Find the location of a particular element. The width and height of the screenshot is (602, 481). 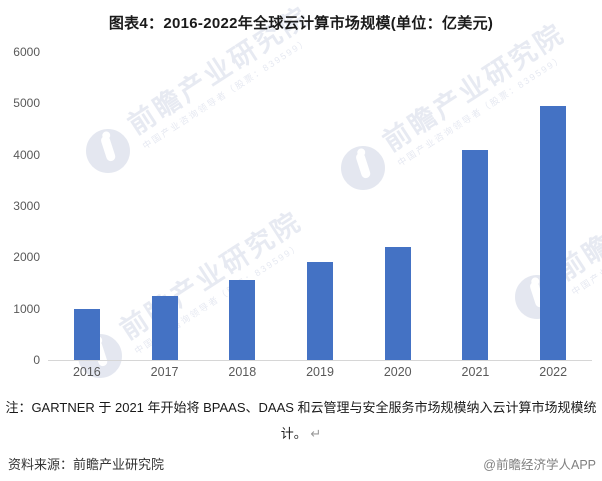

y-tick-label-0: 0 is located at coordinates (36, 360).